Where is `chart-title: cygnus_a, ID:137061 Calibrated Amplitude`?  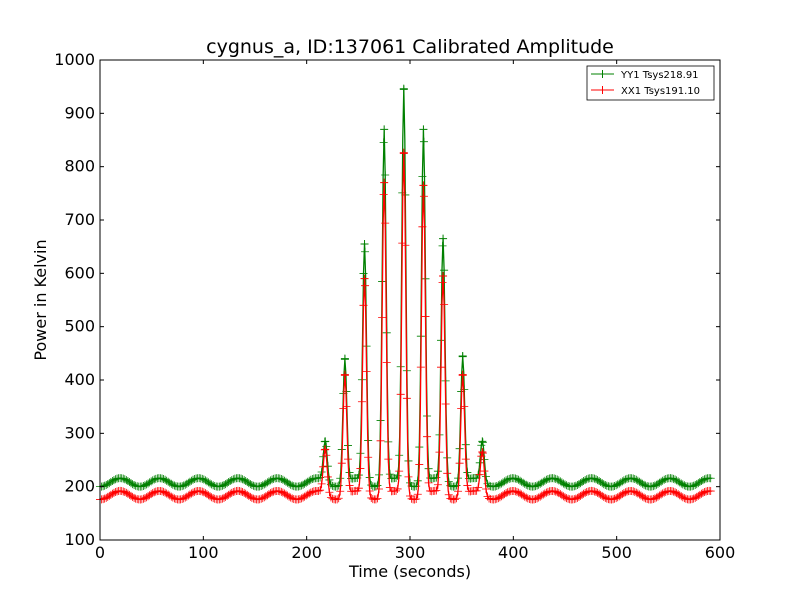 chart-title: cygnus_a, ID:137061 Calibrated Amplitude is located at coordinates (410, 47).